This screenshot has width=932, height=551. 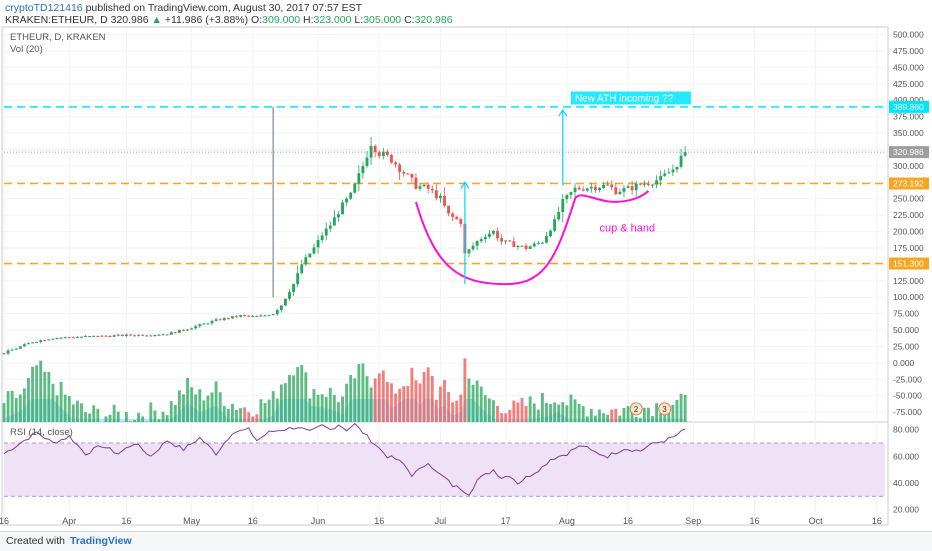 What do you see at coordinates (906, 330) in the screenshot?
I see `price-tick-label: 50.000` at bounding box center [906, 330].